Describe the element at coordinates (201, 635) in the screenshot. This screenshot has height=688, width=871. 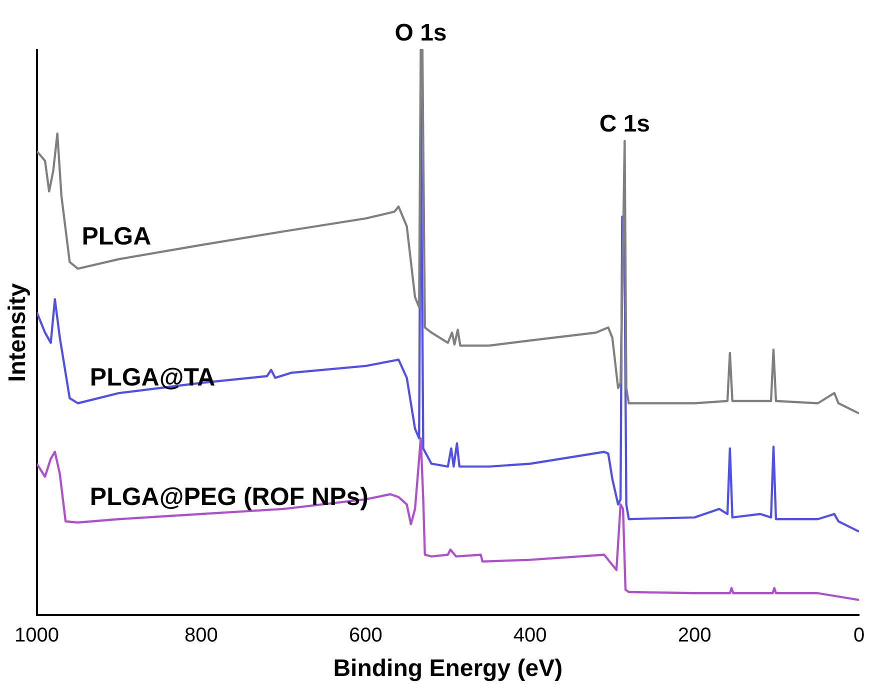
I see `x-tick-label: 800` at that location.